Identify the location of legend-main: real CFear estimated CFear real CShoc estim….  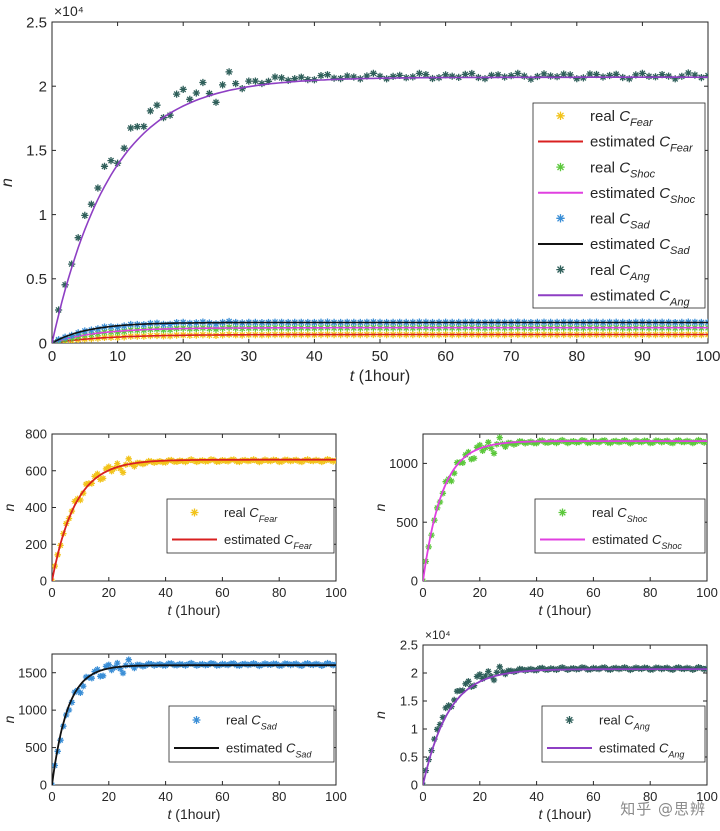
(619, 205).